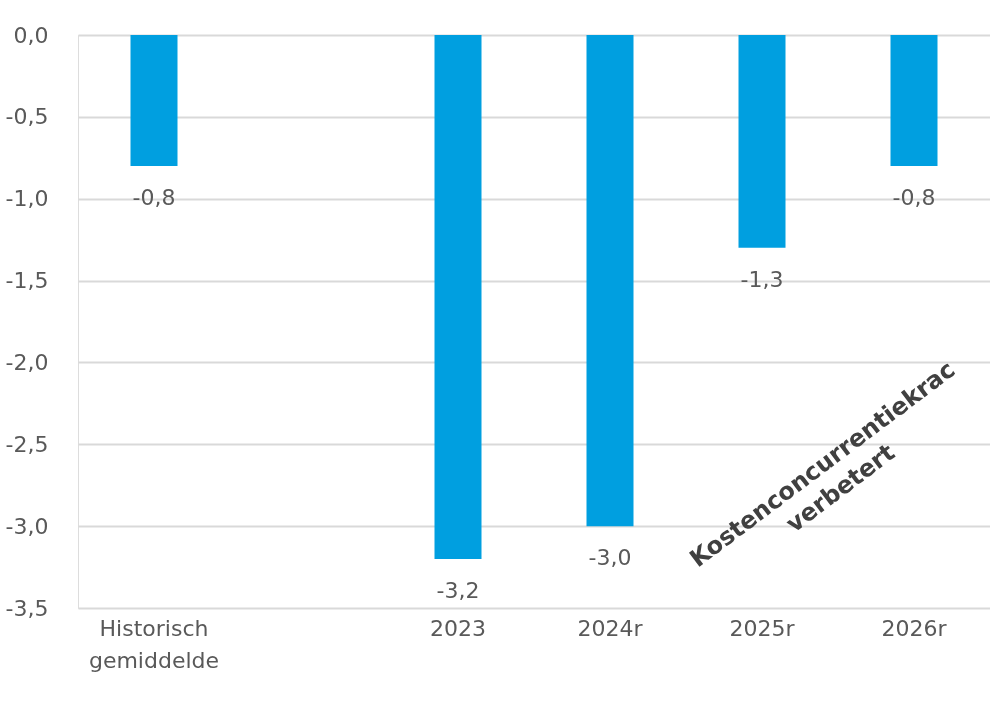  What do you see at coordinates (762, 279) in the screenshot?
I see `data-label: -1,3` at bounding box center [762, 279].